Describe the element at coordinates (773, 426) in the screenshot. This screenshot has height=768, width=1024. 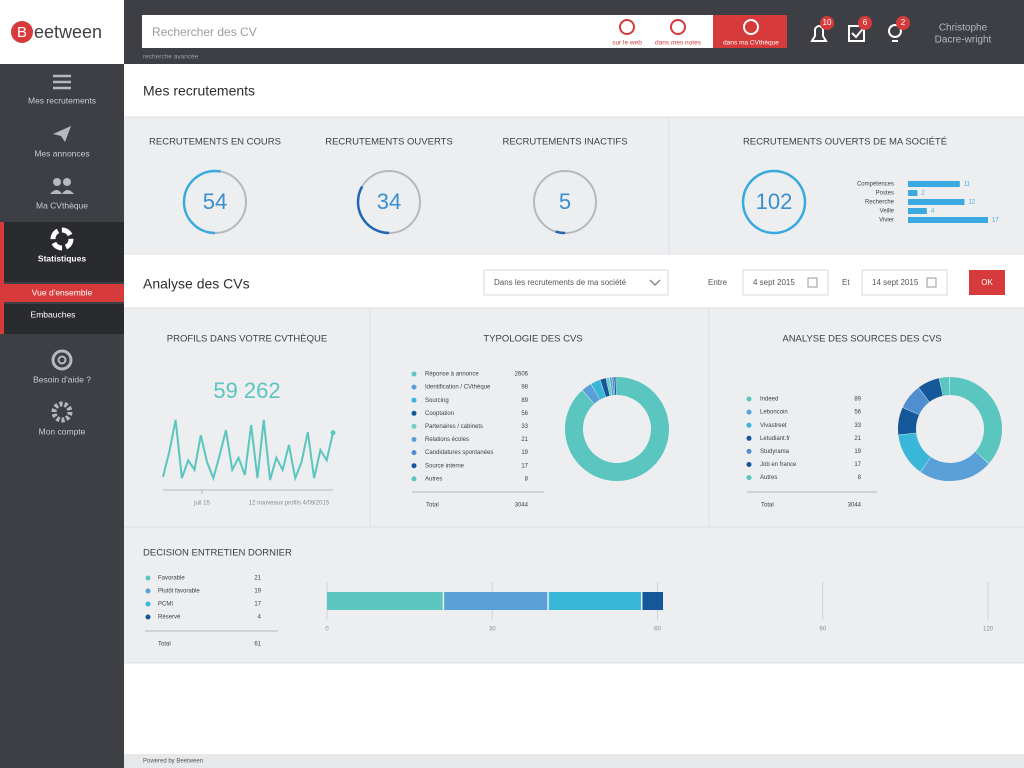
I see `legend-label: Vivastreet` at that location.